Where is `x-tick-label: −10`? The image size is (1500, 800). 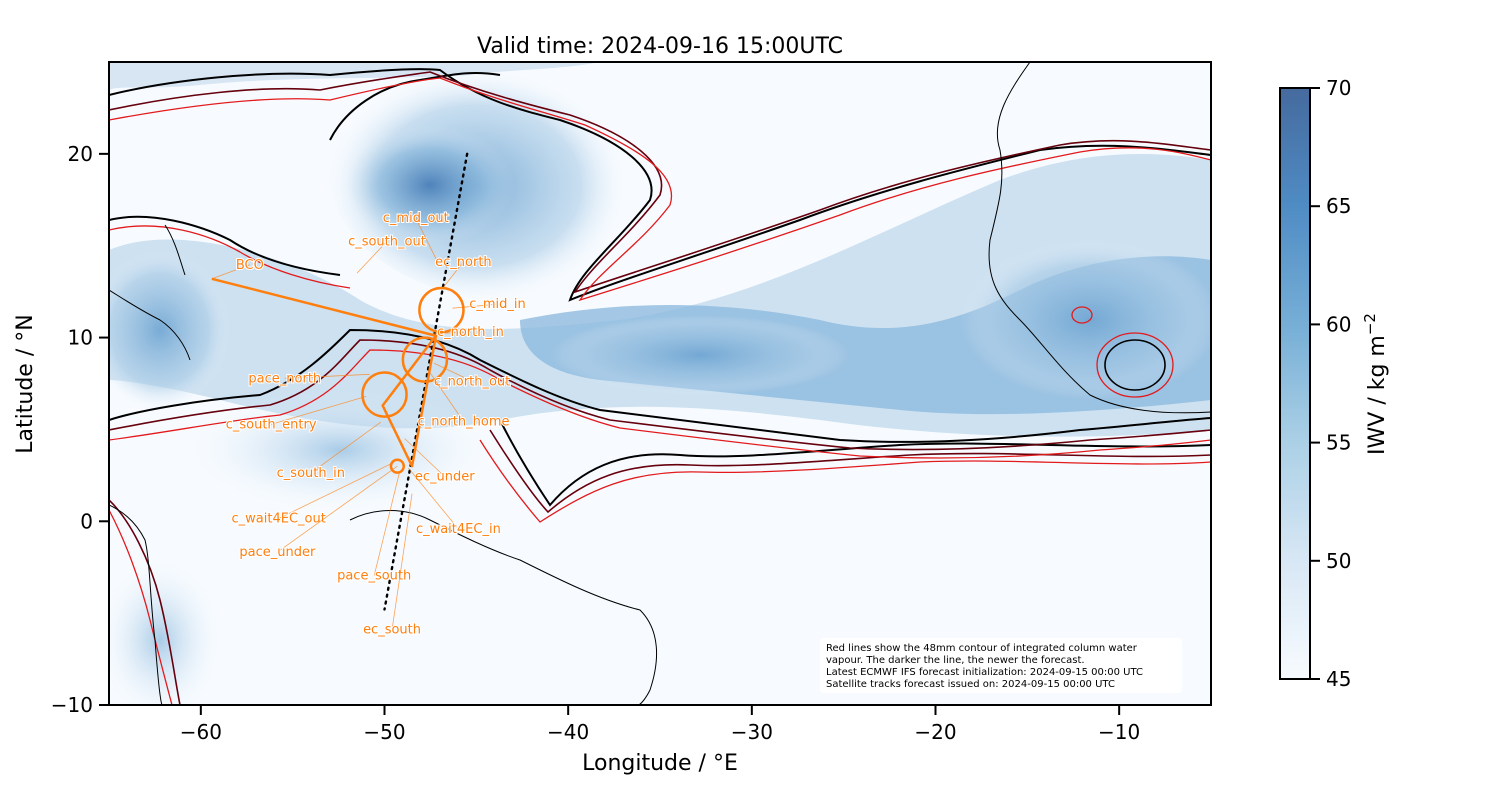
x-tick-label: −10 is located at coordinates (1119, 732).